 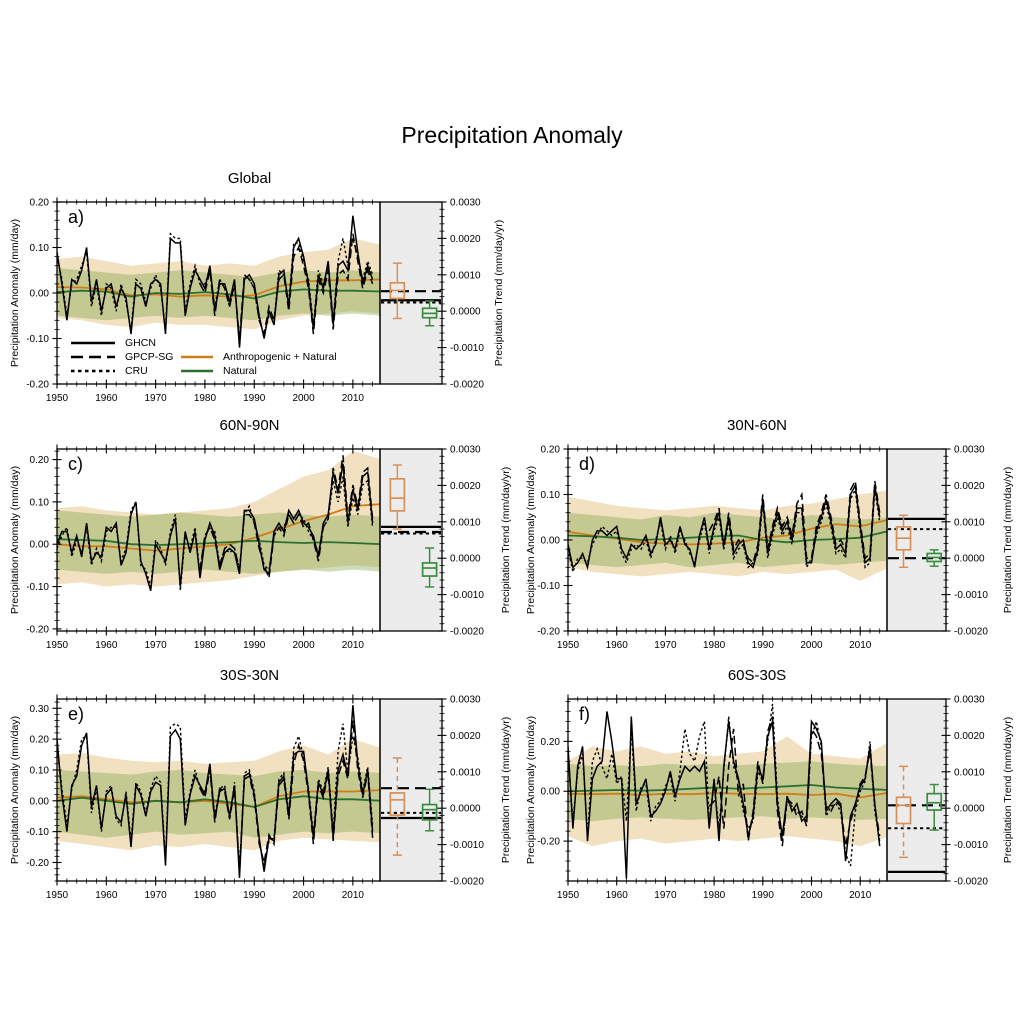 I want to click on panel-f-frame, so click(x=727, y=790).